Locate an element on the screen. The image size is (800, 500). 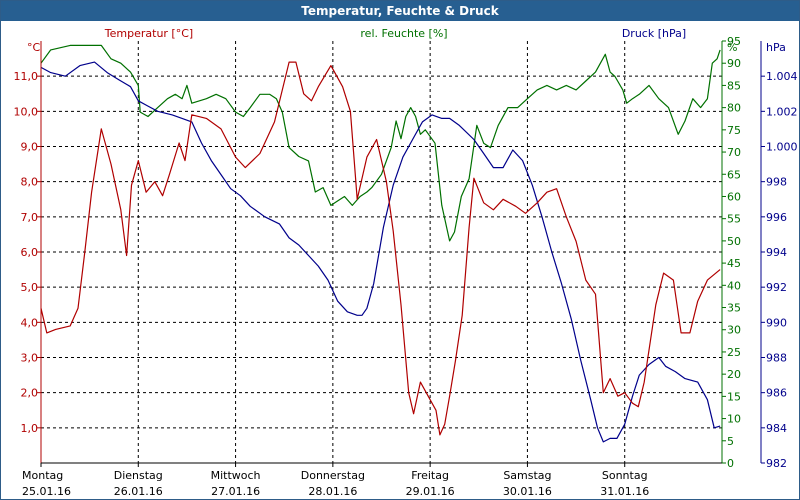
pressure-axis-title: Druck [hPa] is located at coordinates (654, 33).